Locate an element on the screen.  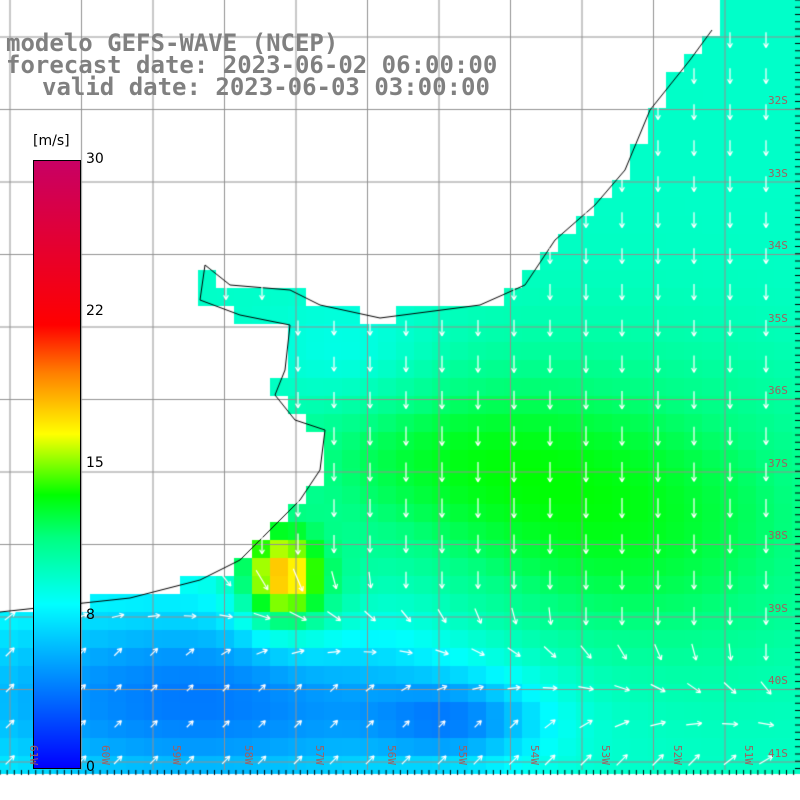
longitude-label: 51W is located at coordinates (748, 755).